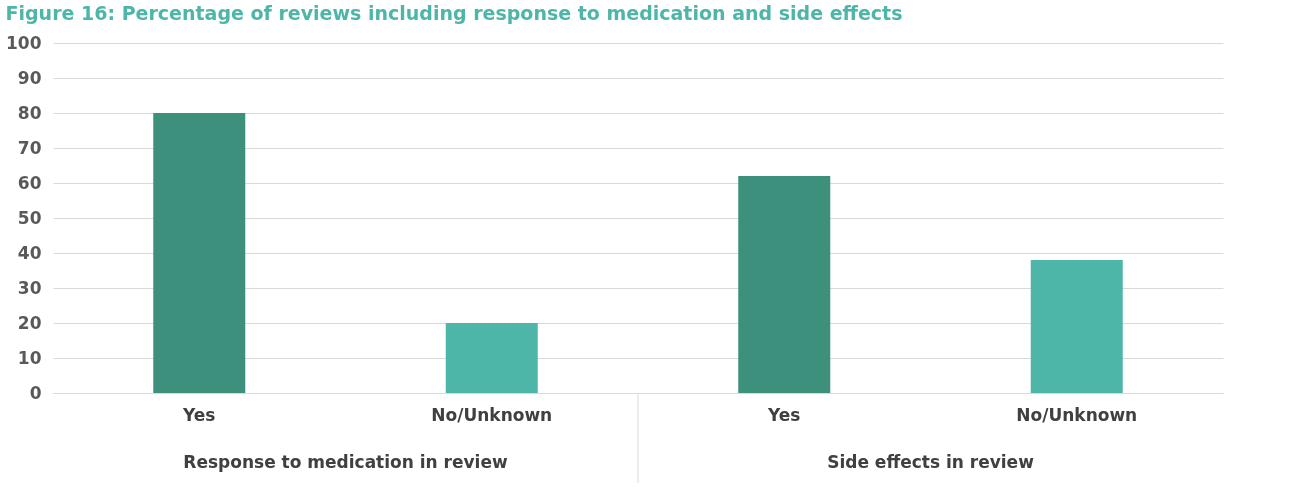  I want to click on text: Side effects in review, so click(931, 462).